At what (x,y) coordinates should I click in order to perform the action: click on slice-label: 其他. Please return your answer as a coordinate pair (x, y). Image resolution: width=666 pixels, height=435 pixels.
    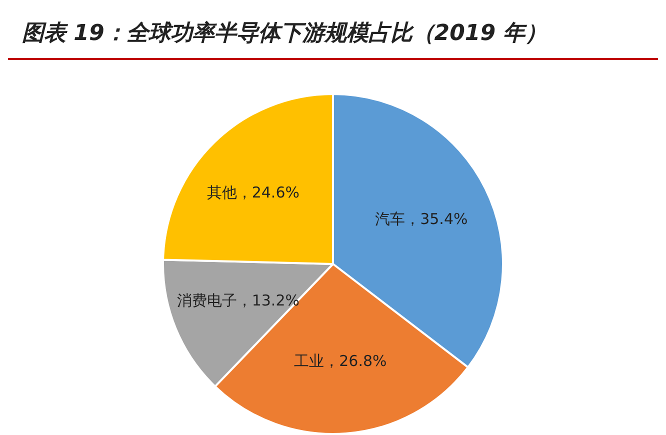
    Looking at the image, I should click on (221, 192).